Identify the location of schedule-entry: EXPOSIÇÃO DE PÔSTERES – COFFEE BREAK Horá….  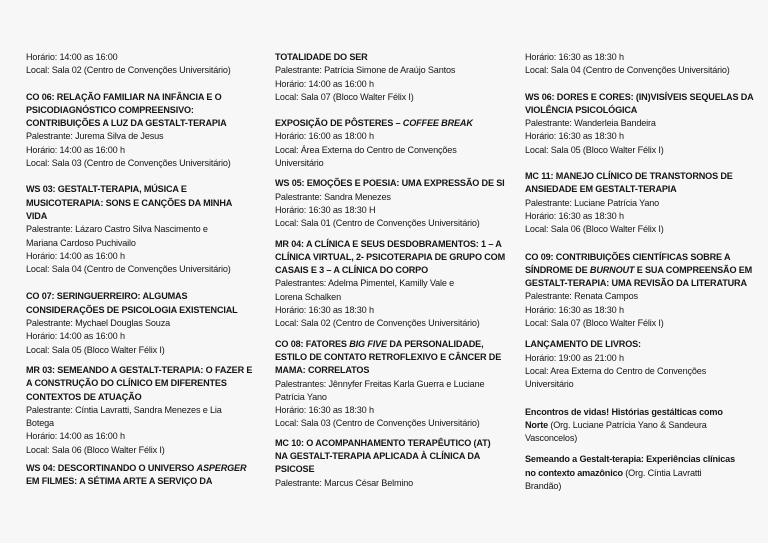
(397, 143).